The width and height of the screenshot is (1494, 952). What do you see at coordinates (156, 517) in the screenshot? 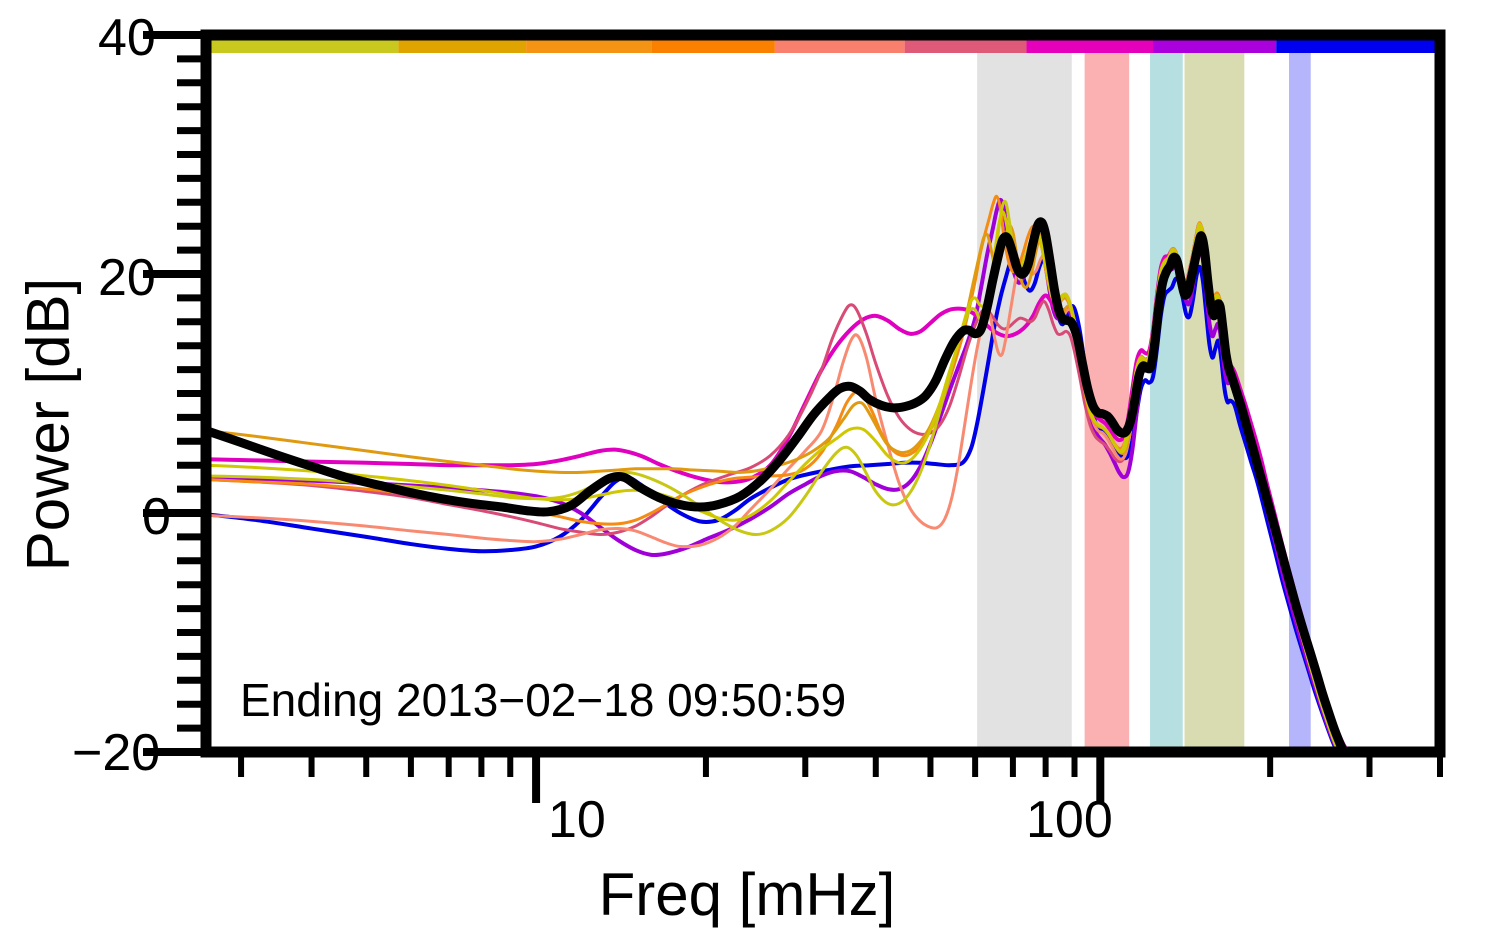
I see `y-tick-label-0: 0` at bounding box center [156, 517].